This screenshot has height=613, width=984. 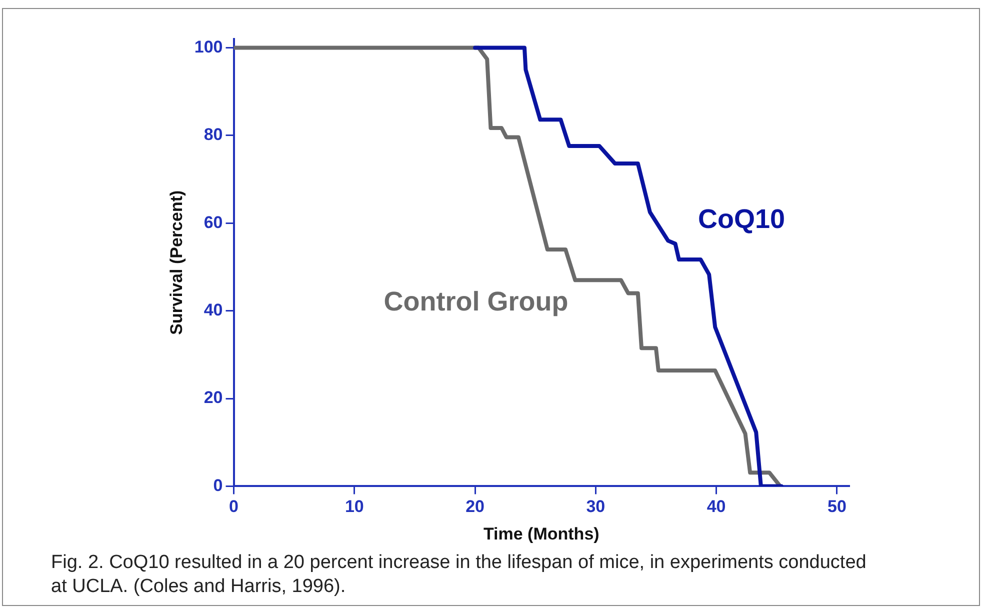 What do you see at coordinates (836, 506) in the screenshot?
I see `x-tick-label: 50` at bounding box center [836, 506].